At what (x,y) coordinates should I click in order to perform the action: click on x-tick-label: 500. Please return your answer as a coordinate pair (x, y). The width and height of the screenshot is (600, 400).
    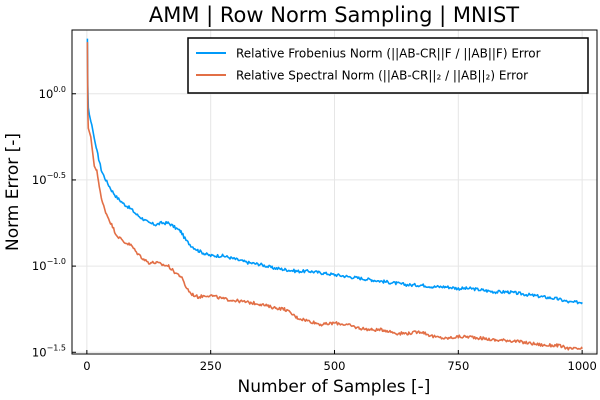
    Looking at the image, I should click on (335, 366).